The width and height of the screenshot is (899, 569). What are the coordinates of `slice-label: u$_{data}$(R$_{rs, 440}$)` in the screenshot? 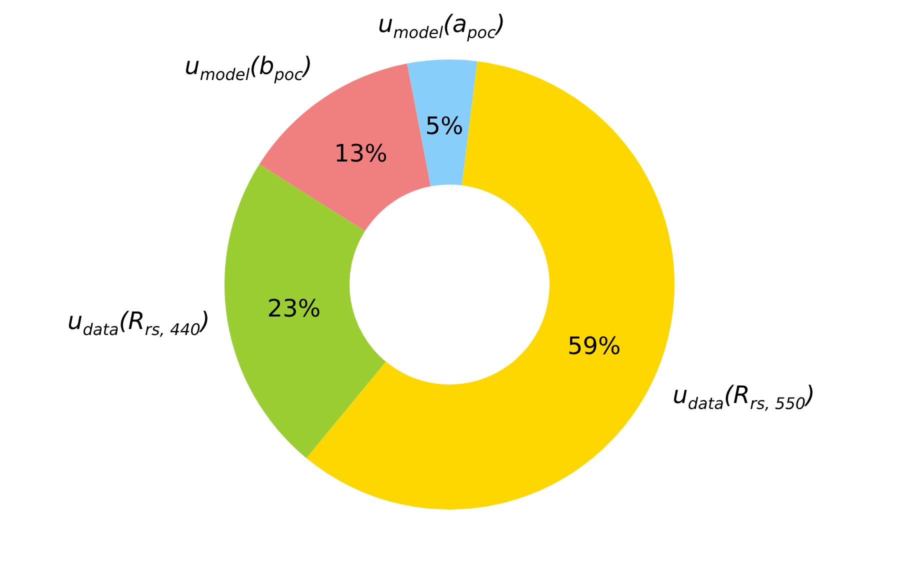 It's located at (139, 322).